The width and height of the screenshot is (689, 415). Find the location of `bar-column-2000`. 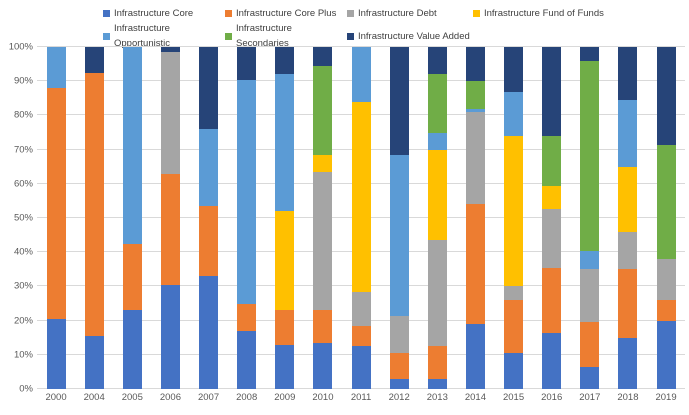

bar-column-2000 is located at coordinates (56, 218).